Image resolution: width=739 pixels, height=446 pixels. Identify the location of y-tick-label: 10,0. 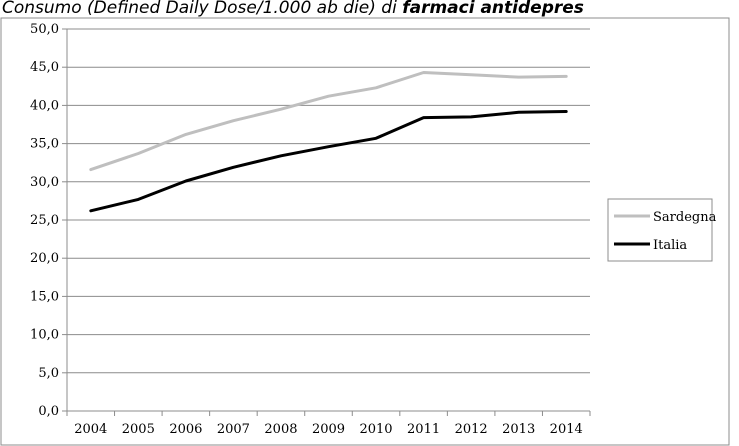
(44, 335).